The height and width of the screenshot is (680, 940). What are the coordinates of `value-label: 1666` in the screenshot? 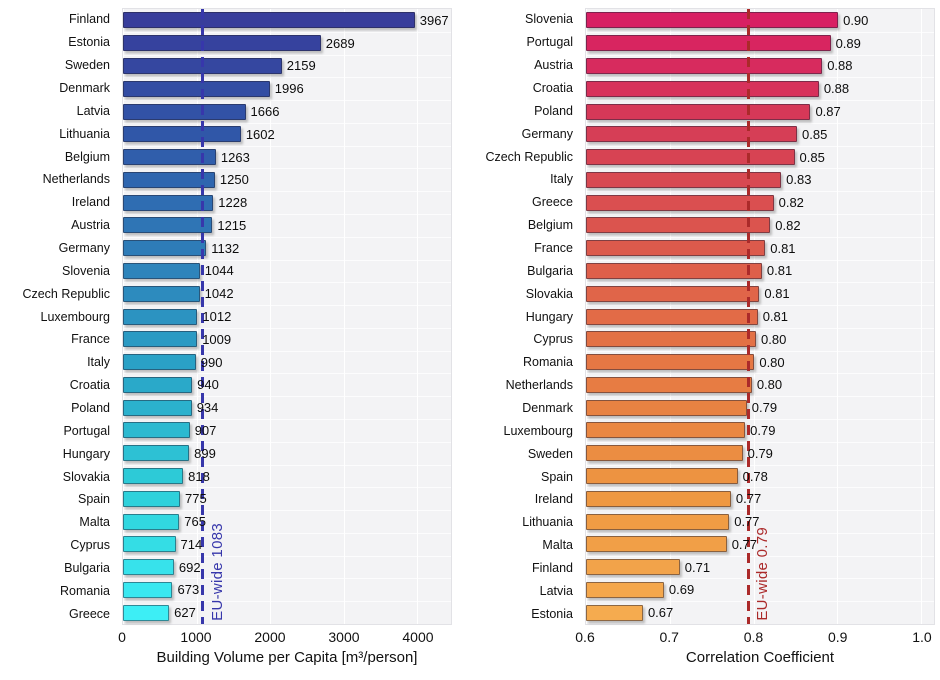 It's located at (265, 112).